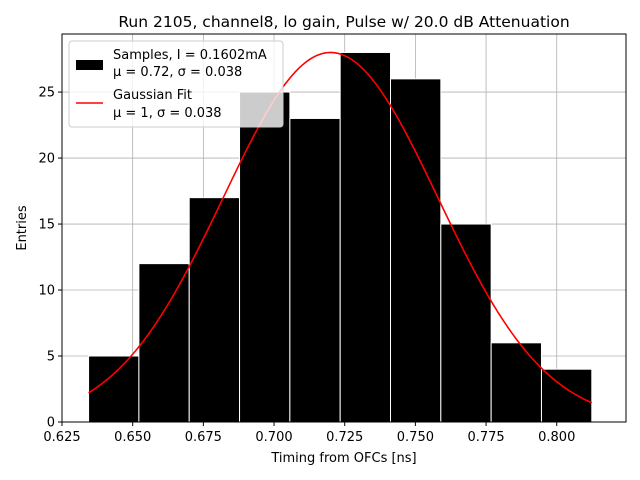  Describe the element at coordinates (343, 458) in the screenshot. I see `x-axis-label: Timing from OFCs [ns]` at that location.